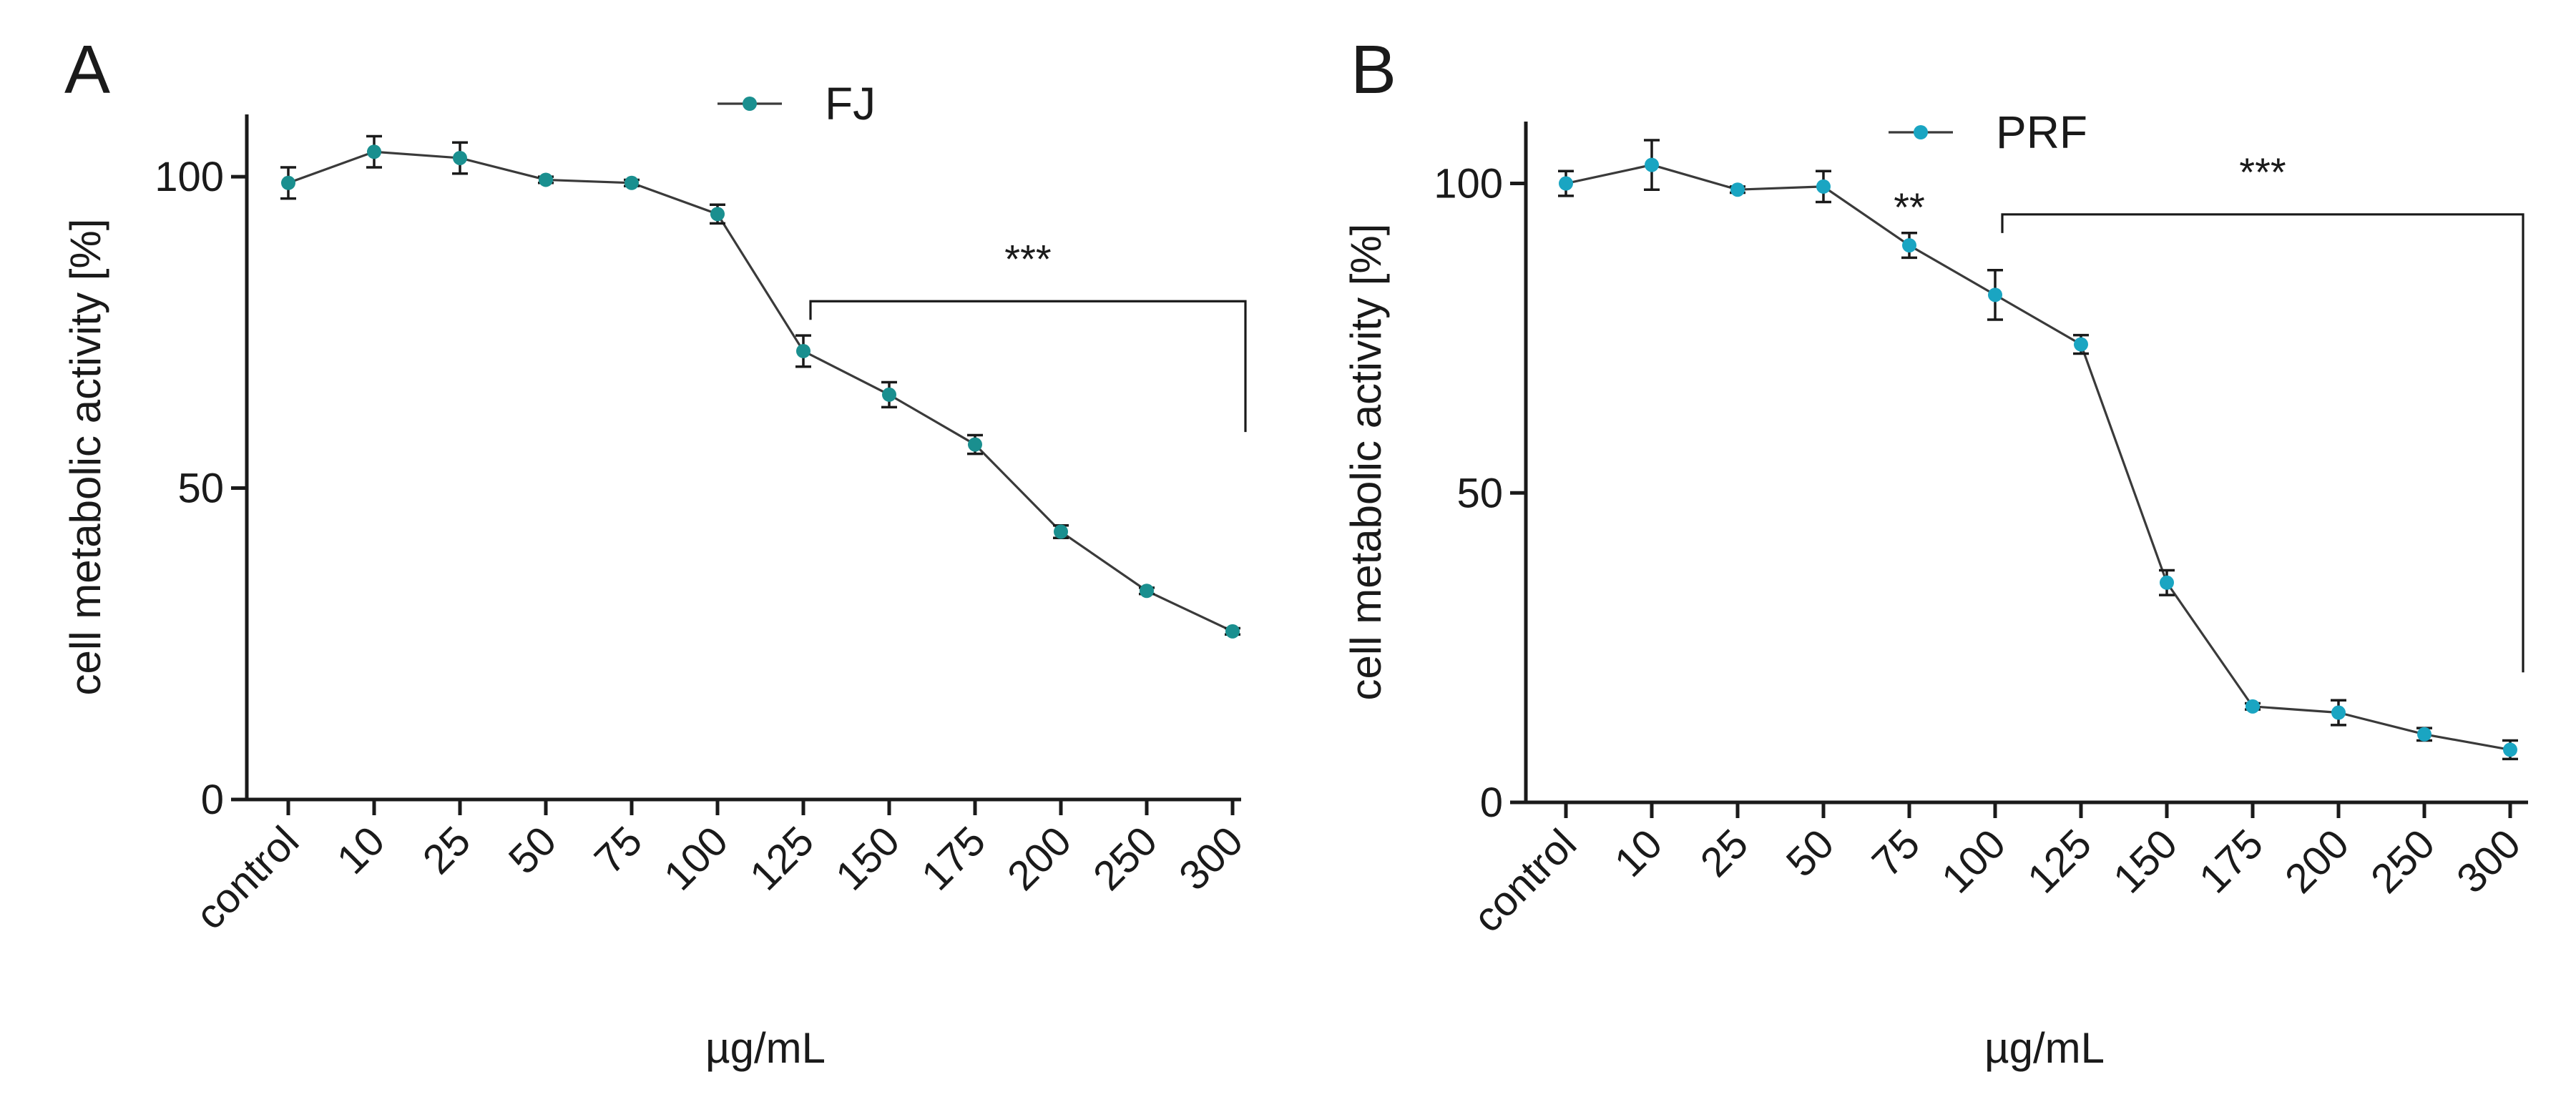 This screenshot has height=1112, width=2576. I want to click on legend-label: FJ, so click(850, 103).